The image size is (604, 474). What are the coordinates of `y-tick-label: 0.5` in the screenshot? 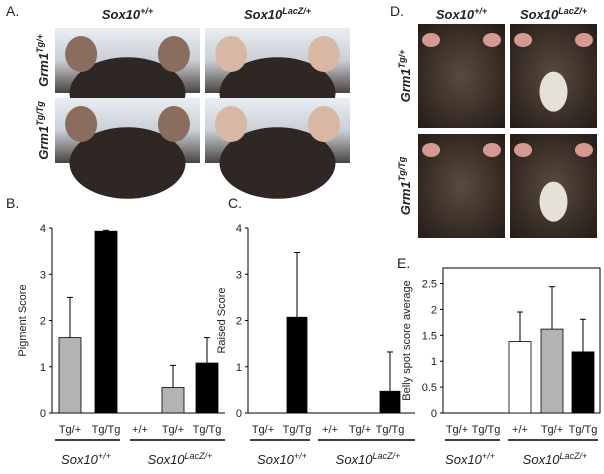 It's located at (429, 388).